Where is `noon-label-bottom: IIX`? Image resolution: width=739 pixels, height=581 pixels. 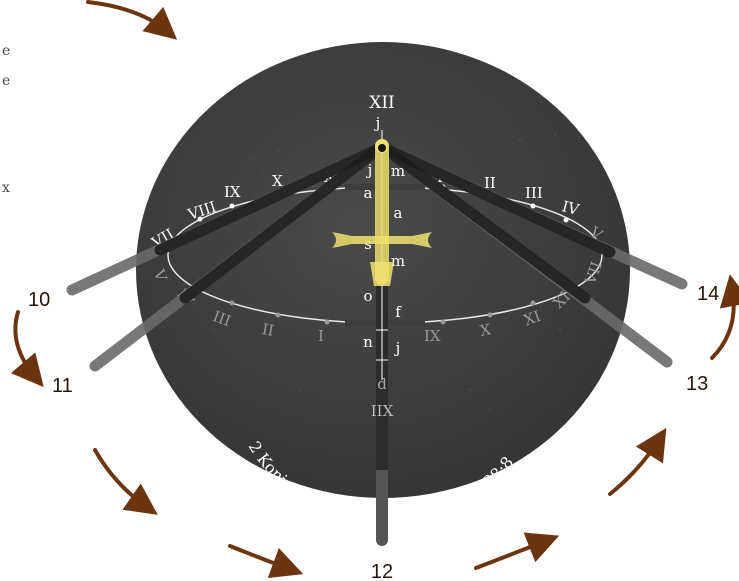
noon-label-bottom: IIX is located at coordinates (382, 411).